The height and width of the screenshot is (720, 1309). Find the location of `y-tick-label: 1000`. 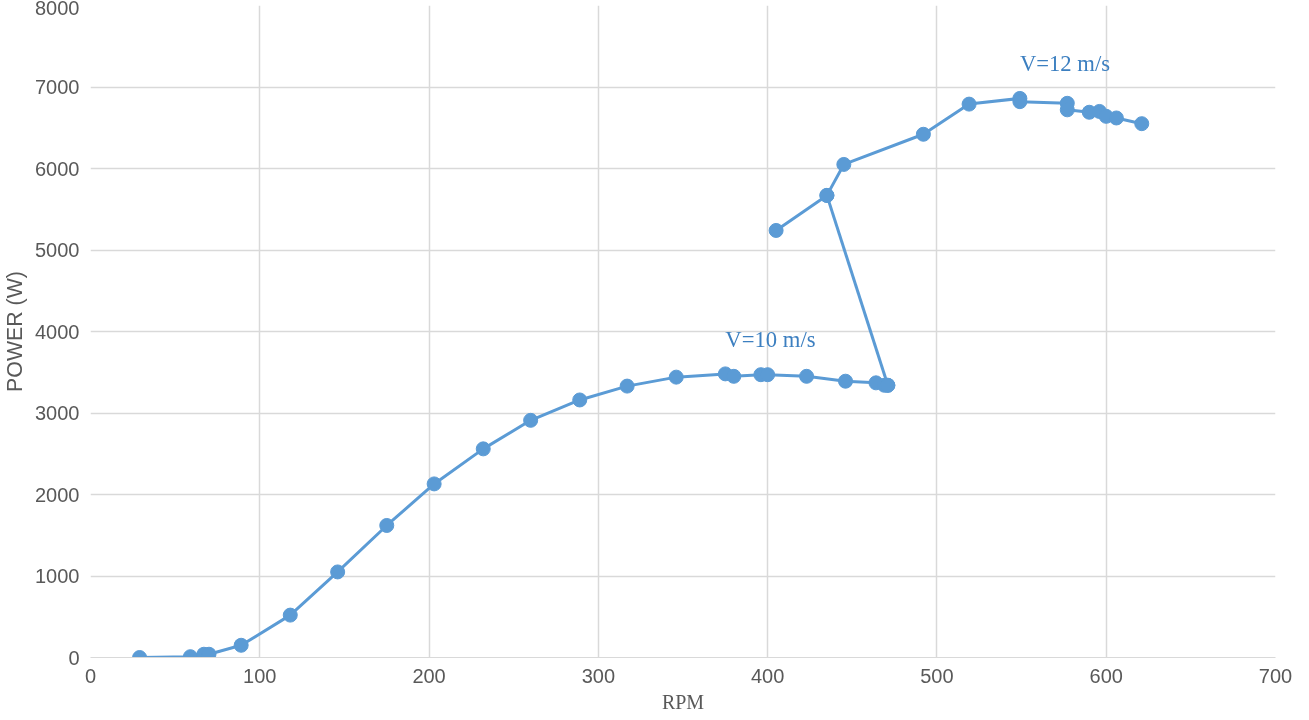

y-tick-label: 1000 is located at coordinates (57, 576).